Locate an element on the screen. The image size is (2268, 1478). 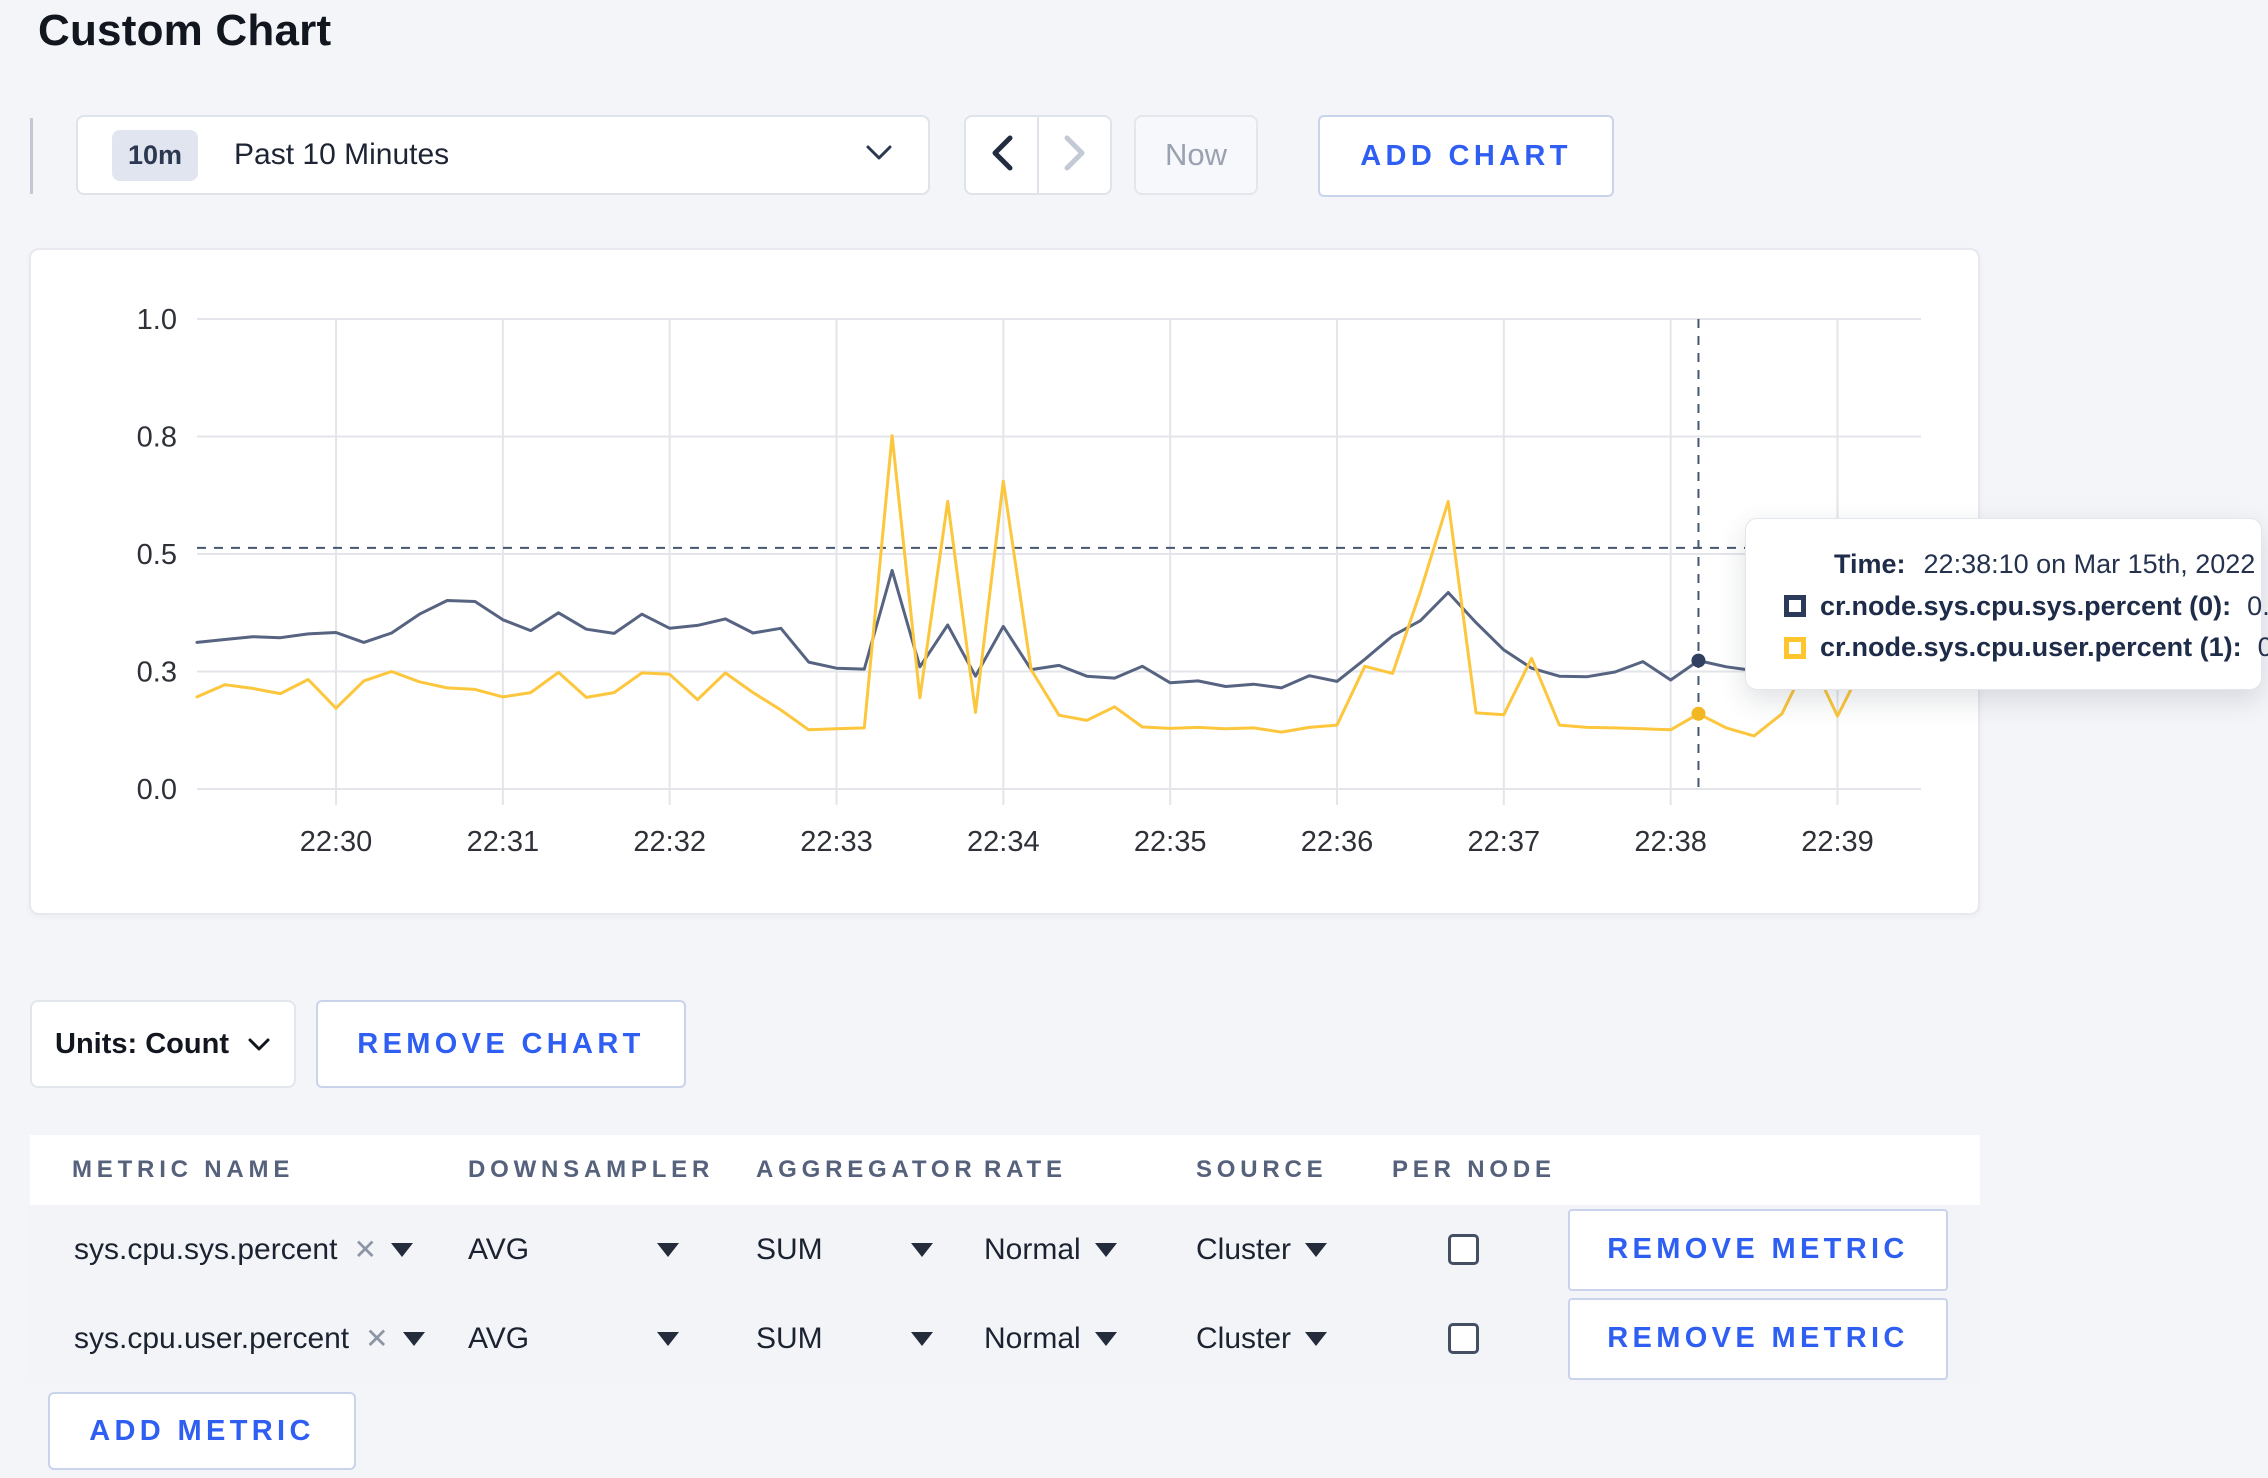
units-label: Units: Count is located at coordinates (142, 1043).